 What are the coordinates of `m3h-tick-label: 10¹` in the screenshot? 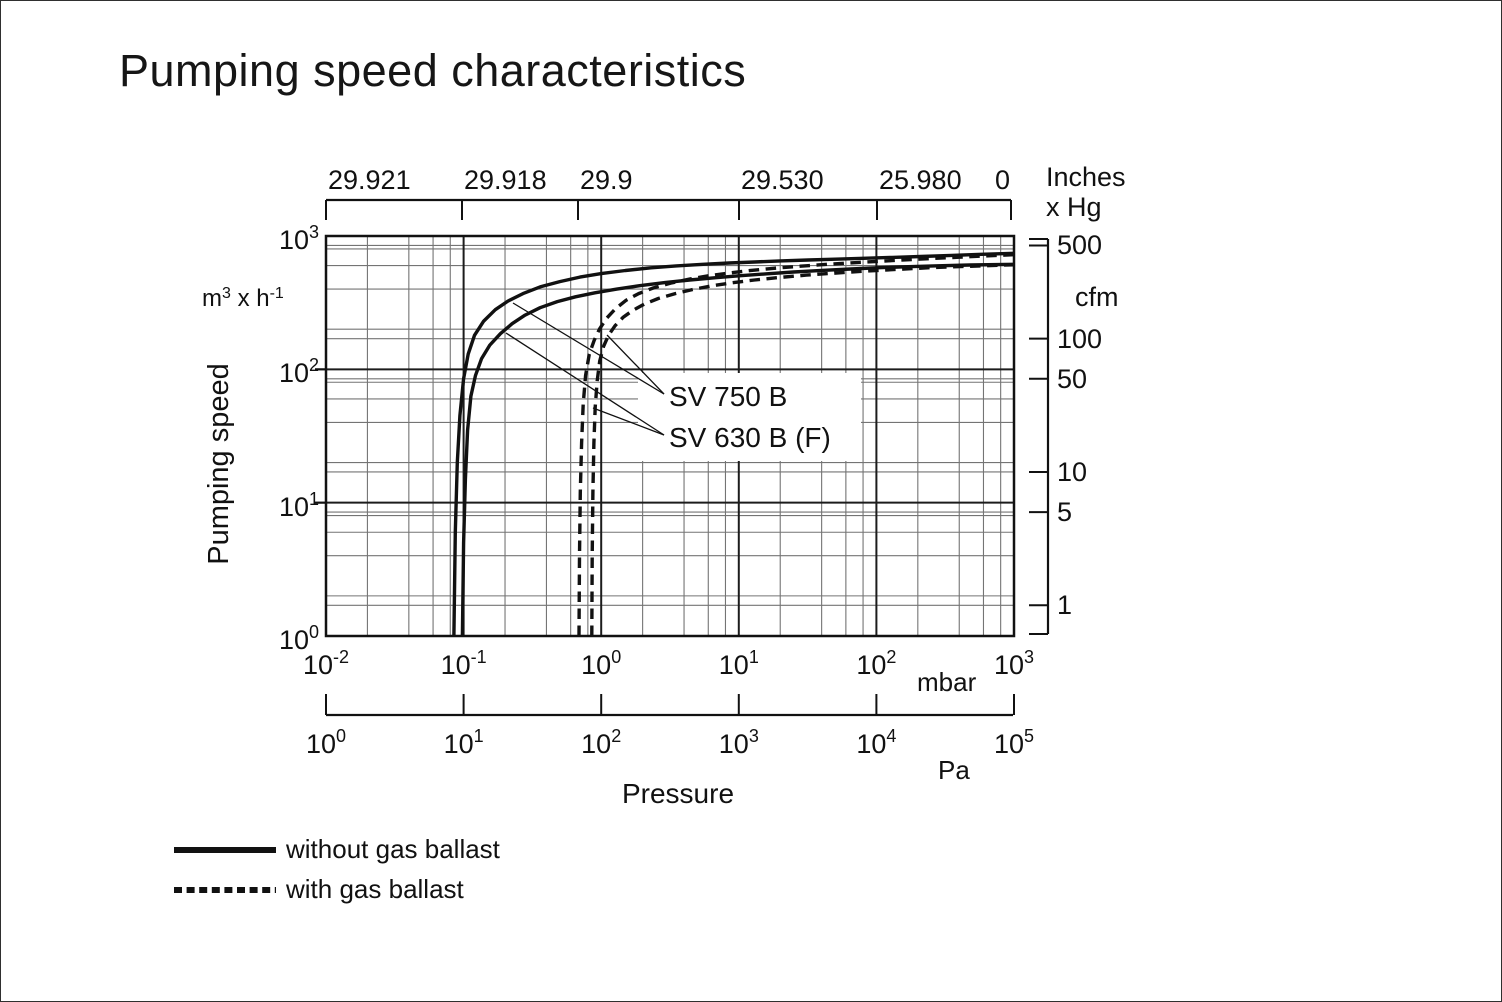 It's located at (298, 505).